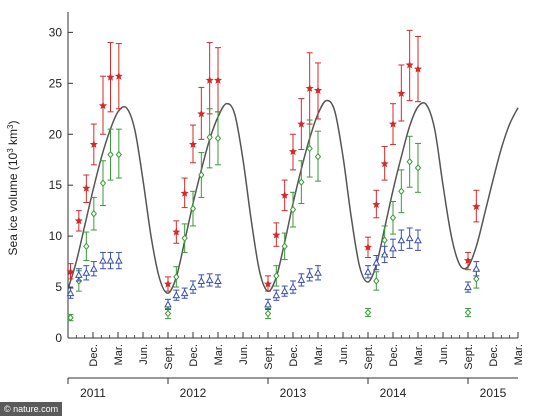 This screenshot has width=550, height=416. What do you see at coordinates (393, 393) in the screenshot?
I see `year-label: 2014` at bounding box center [393, 393].